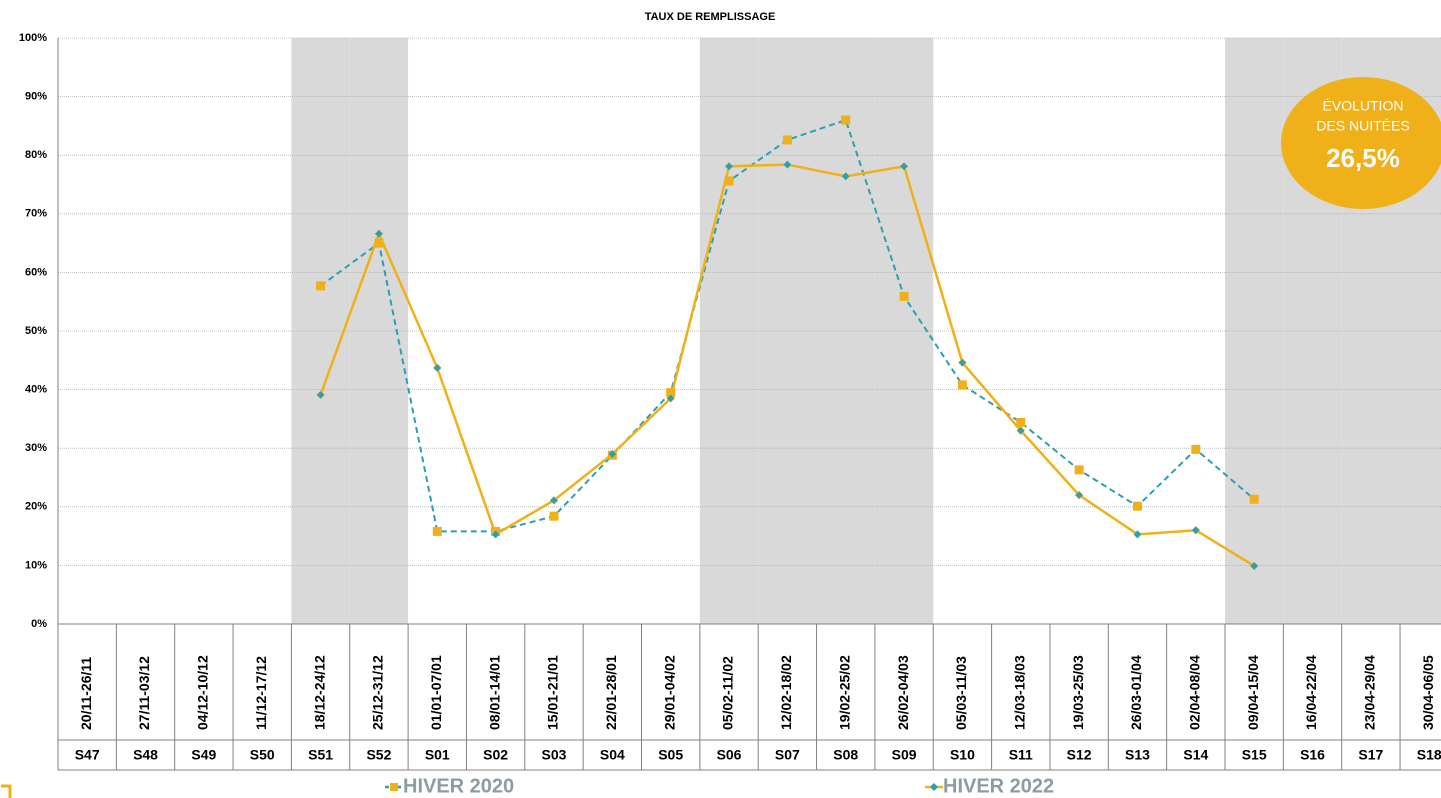 This screenshot has width=1441, height=798. I want to click on x-tick-label: S02, so click(495, 755).